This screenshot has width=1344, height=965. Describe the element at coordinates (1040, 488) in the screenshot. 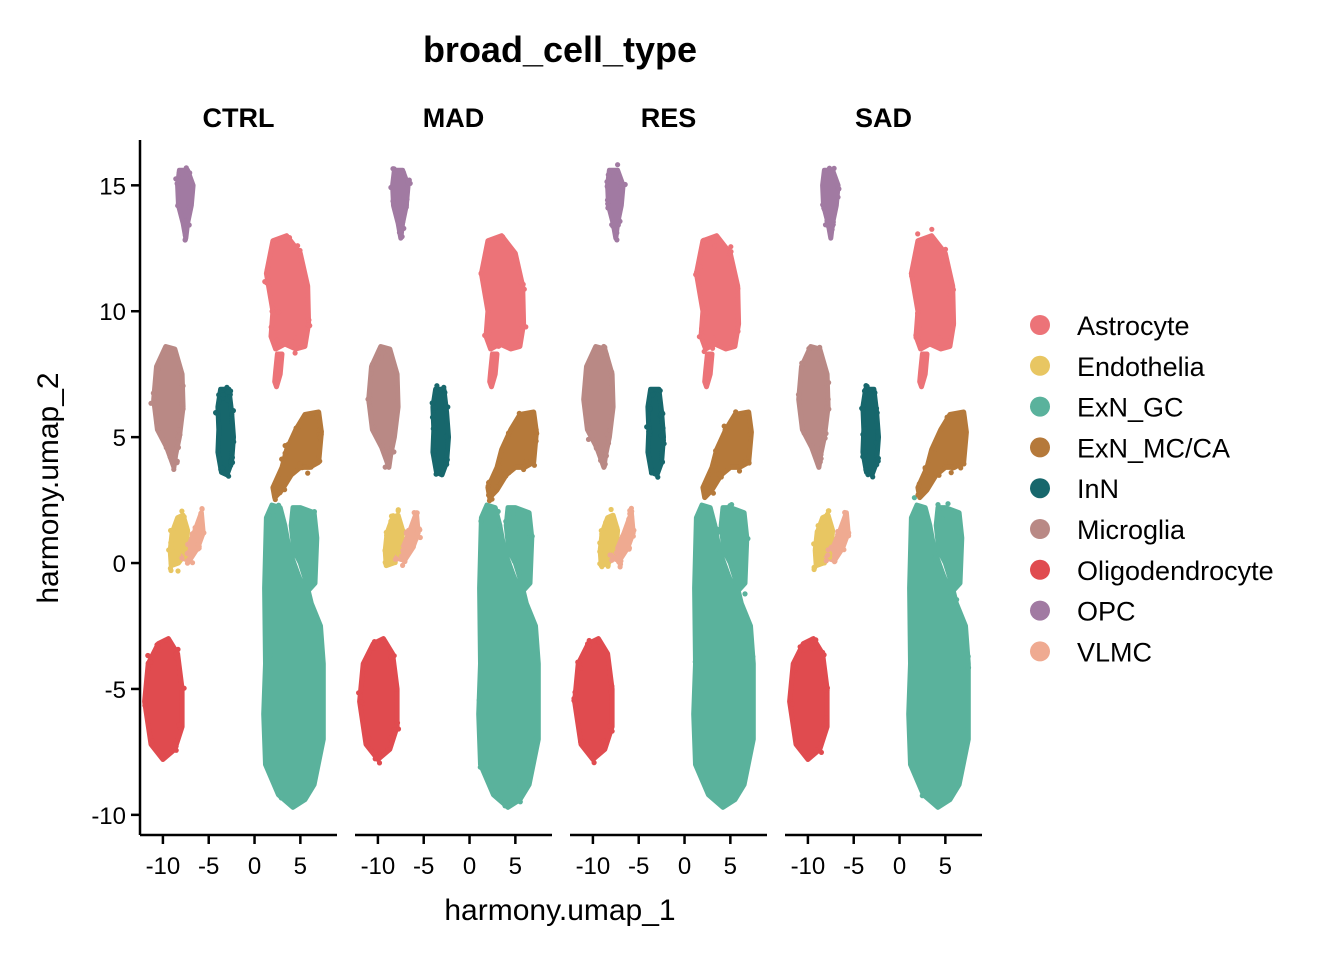

I see `legend-marker-inn` at that location.